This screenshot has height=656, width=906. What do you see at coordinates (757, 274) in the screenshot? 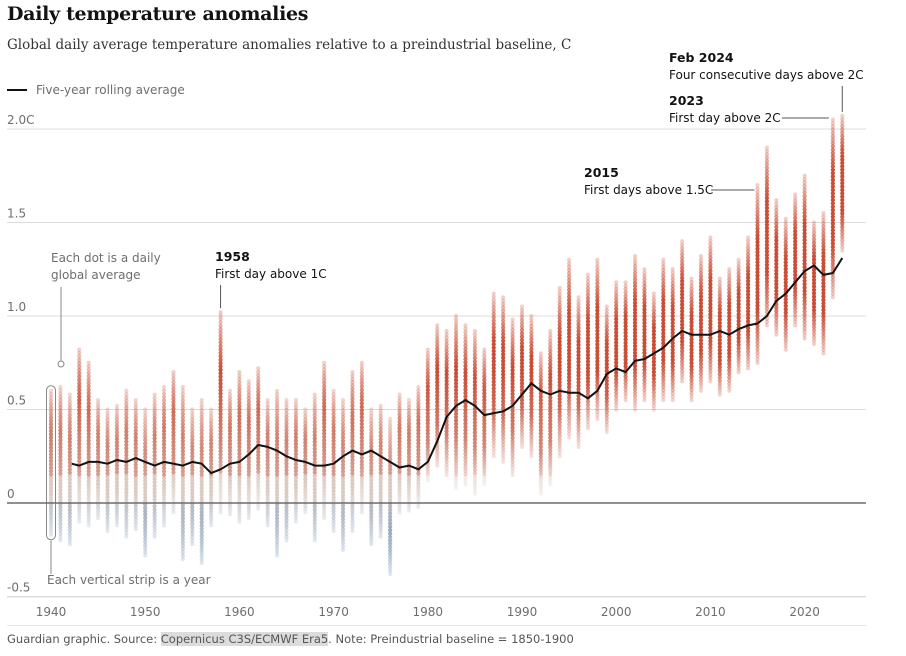
I see `year-strip-2015` at bounding box center [757, 274].